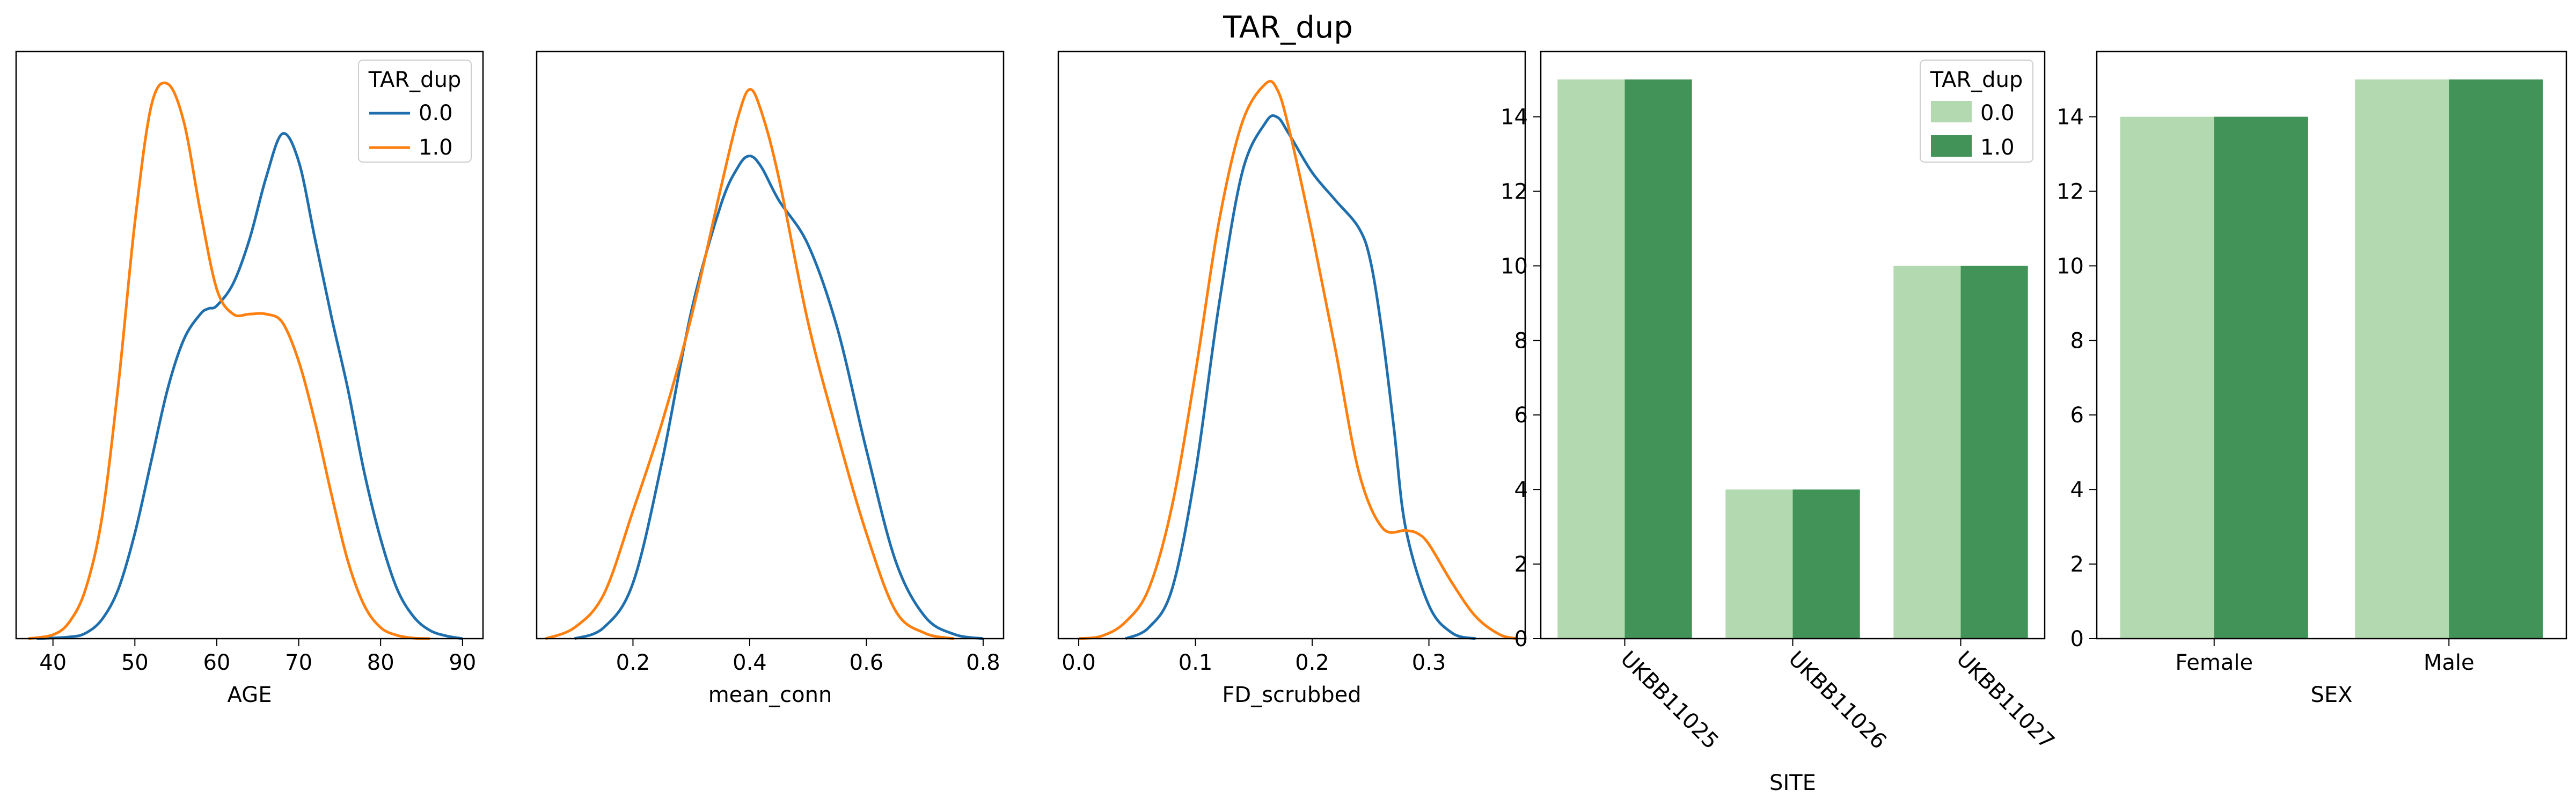 The image size is (2576, 805). Describe the element at coordinates (2449, 662) in the screenshot. I see `x-tick-label: Male` at that location.